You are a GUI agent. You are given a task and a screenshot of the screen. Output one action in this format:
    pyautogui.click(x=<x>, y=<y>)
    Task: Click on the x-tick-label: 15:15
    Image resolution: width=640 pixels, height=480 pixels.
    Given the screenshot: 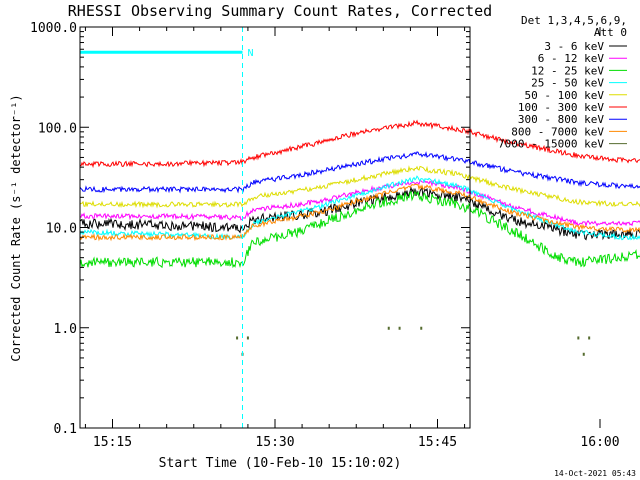 What is the action you would take?
    pyautogui.click(x=112, y=442)
    